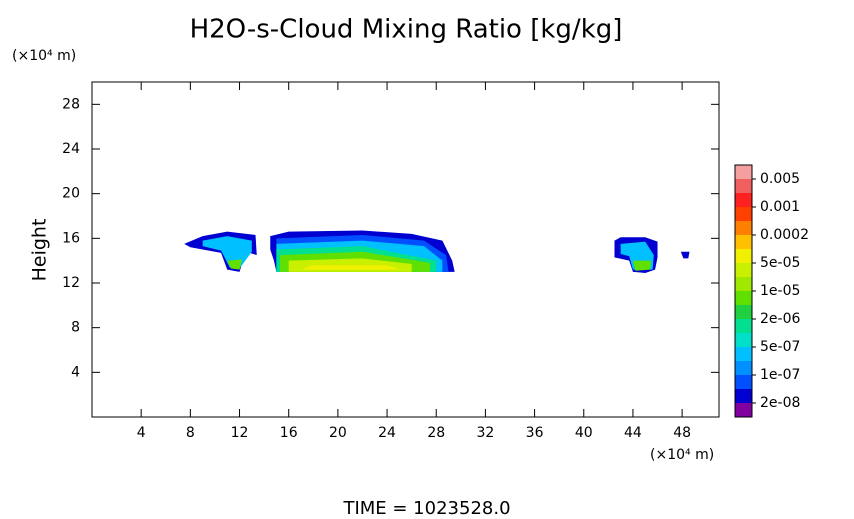 This screenshot has width=854, height=519. What do you see at coordinates (406, 30) in the screenshot?
I see `chart-title: H2O-s-Cloud Mixing Ratio [kg/kg]` at bounding box center [406, 30].